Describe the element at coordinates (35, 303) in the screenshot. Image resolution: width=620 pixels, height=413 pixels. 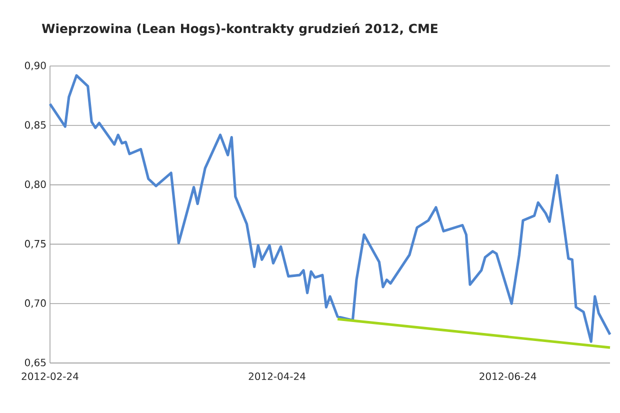
I see `y-tick-label: 0,70` at that location.